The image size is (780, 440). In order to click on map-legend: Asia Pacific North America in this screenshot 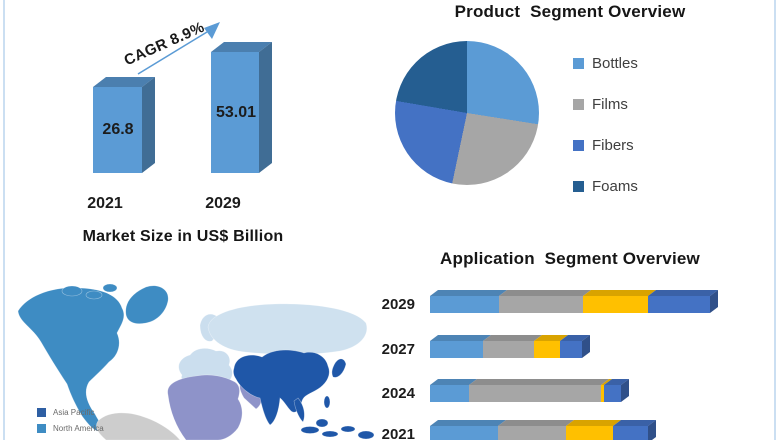, I will do `click(70, 423)`.